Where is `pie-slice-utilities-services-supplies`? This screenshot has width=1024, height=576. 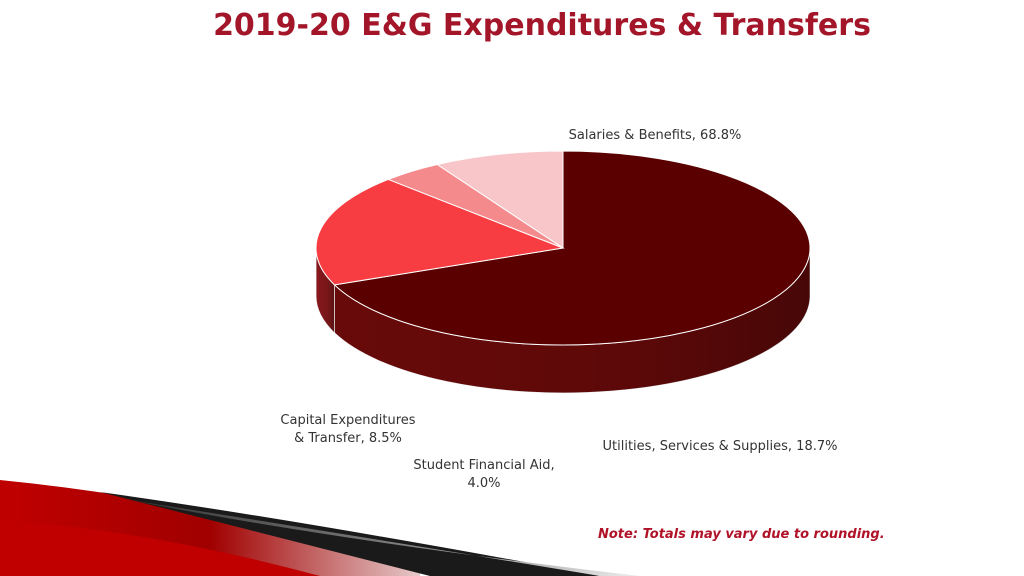 pie-slice-utilities-services-supplies is located at coordinates (440, 232).